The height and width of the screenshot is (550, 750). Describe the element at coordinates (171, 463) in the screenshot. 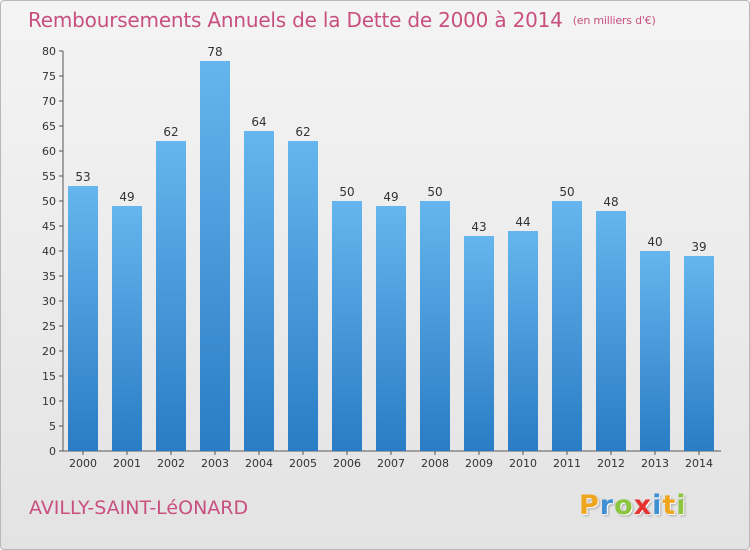

I see `x-tick-label: 2002` at that location.